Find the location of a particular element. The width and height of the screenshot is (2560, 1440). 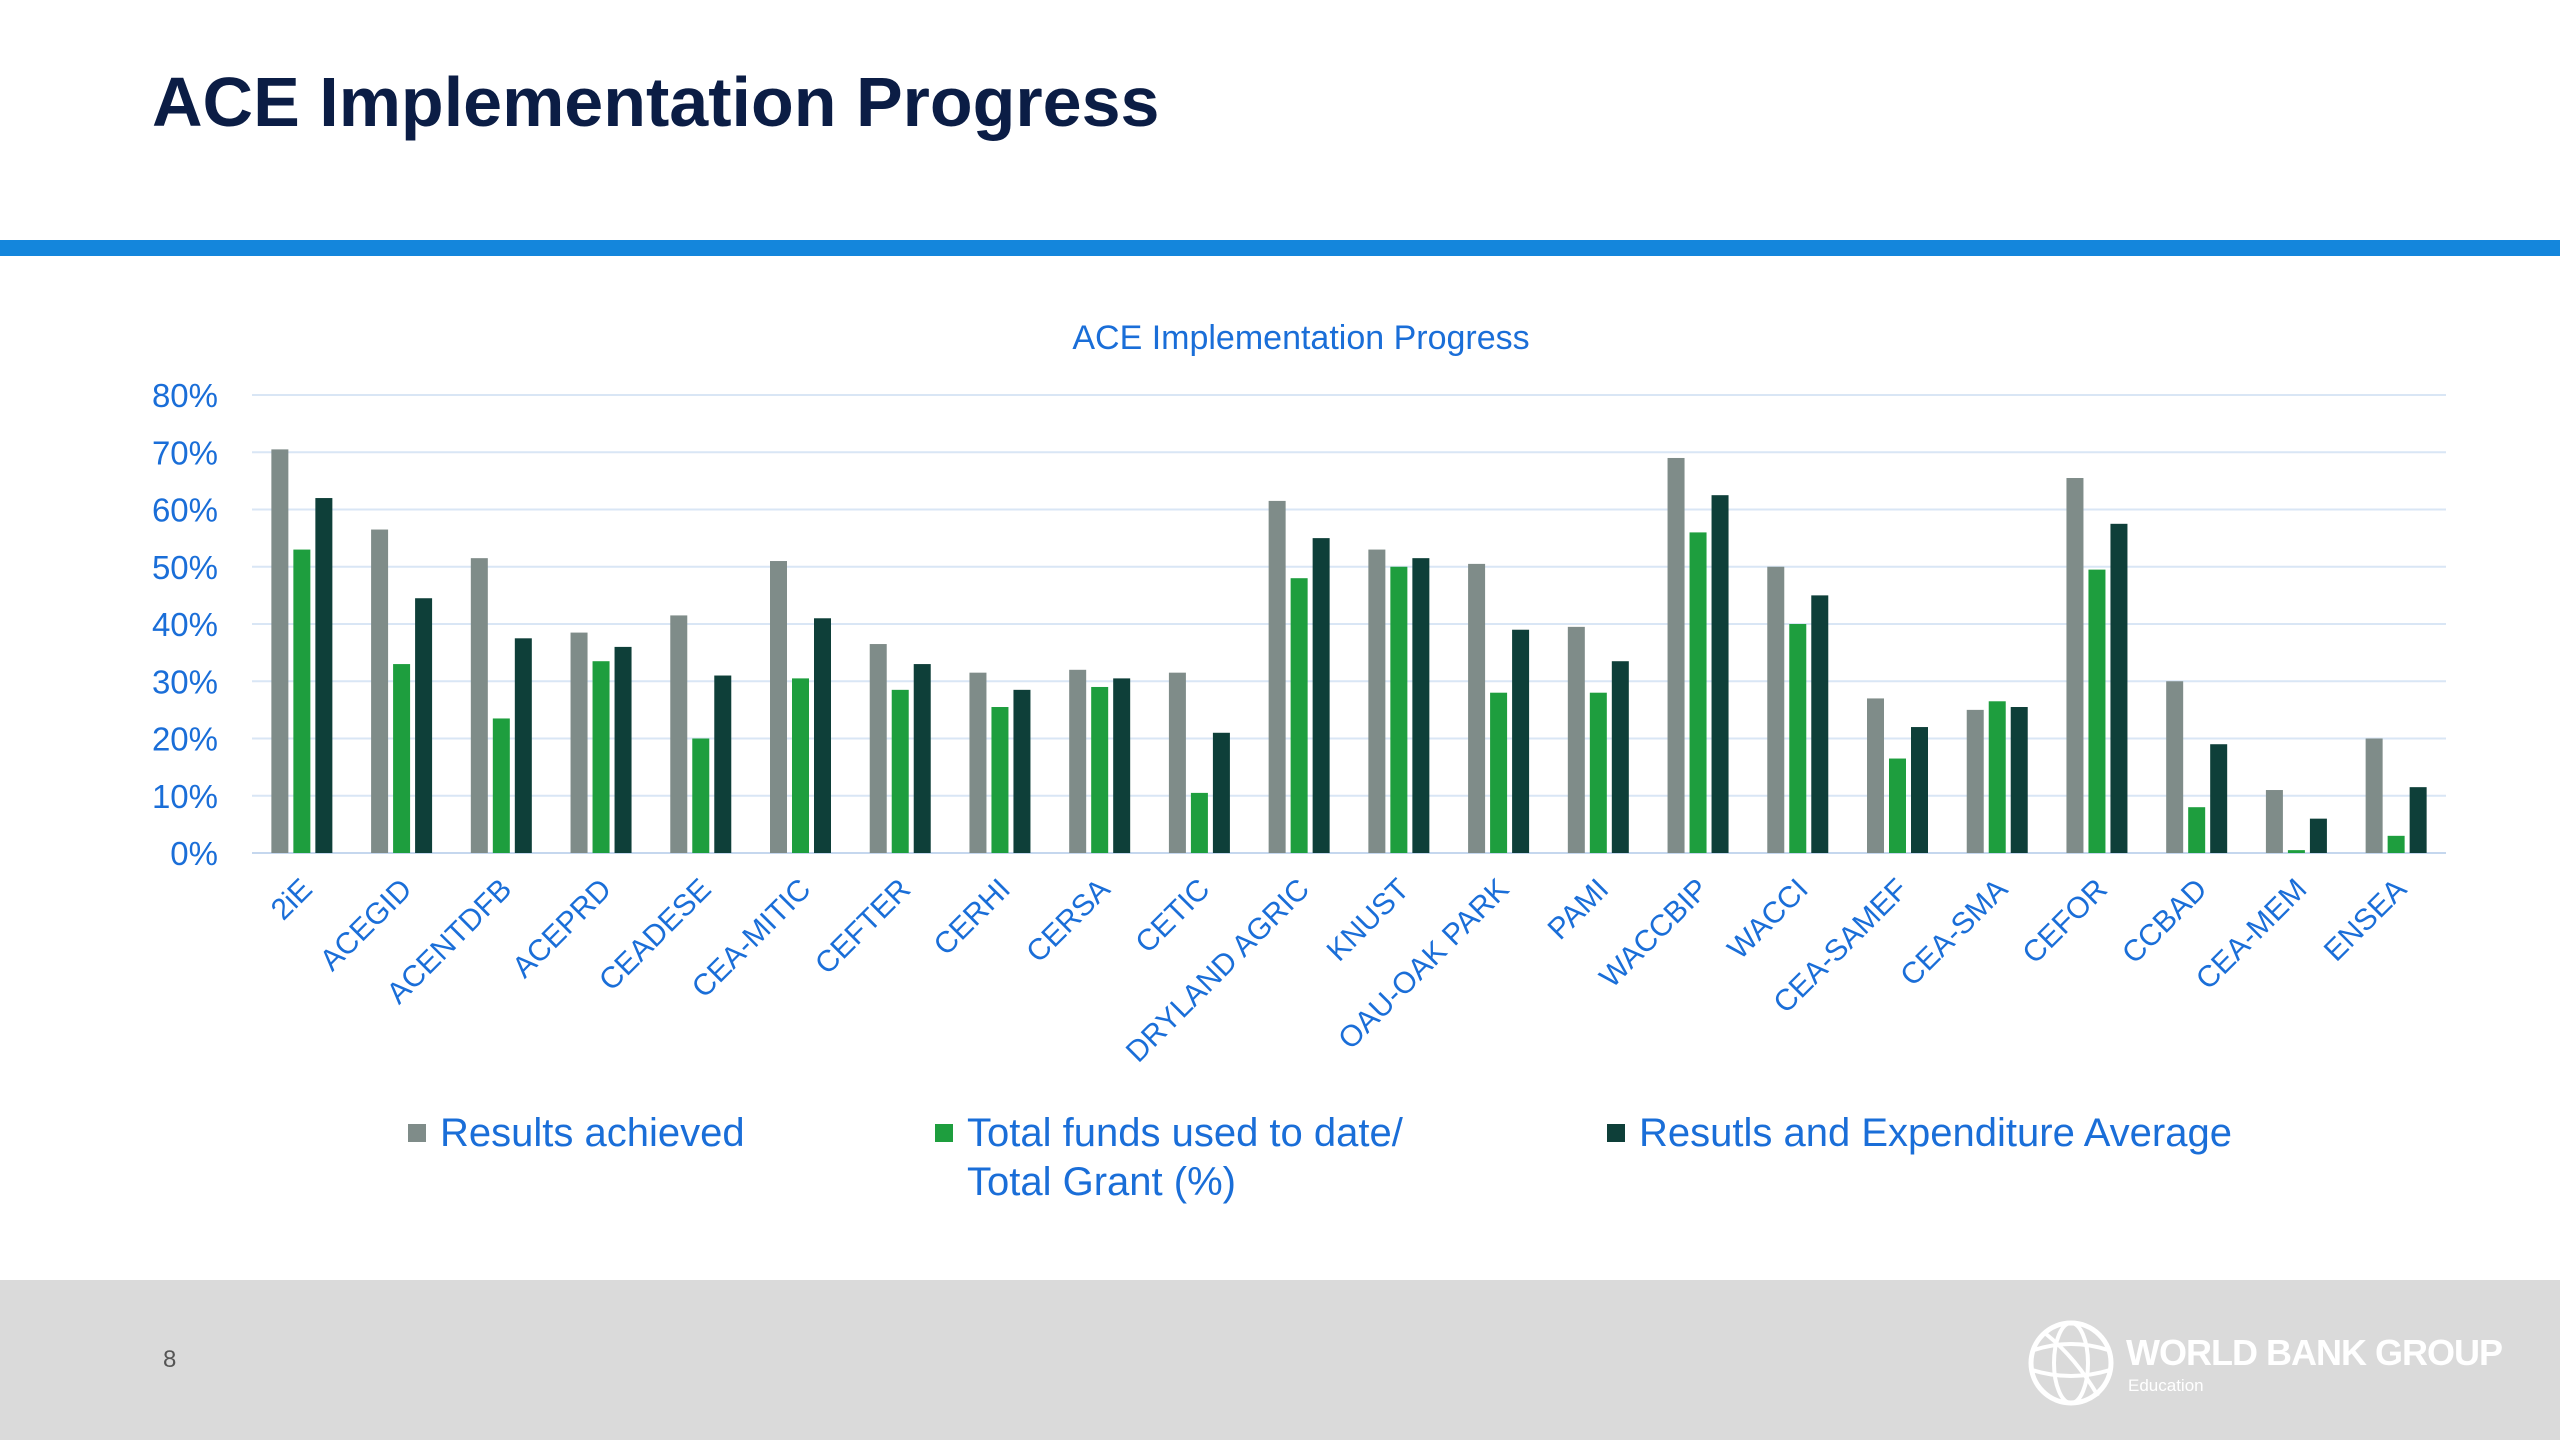

legend-label: Resutls and Expenditure Average is located at coordinates (1935, 1133).